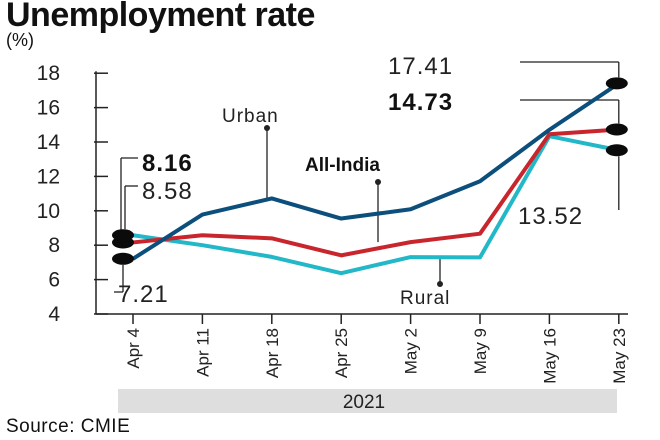  What do you see at coordinates (420, 102) in the screenshot?
I see `annotation-end-allindia: 14.73` at bounding box center [420, 102].